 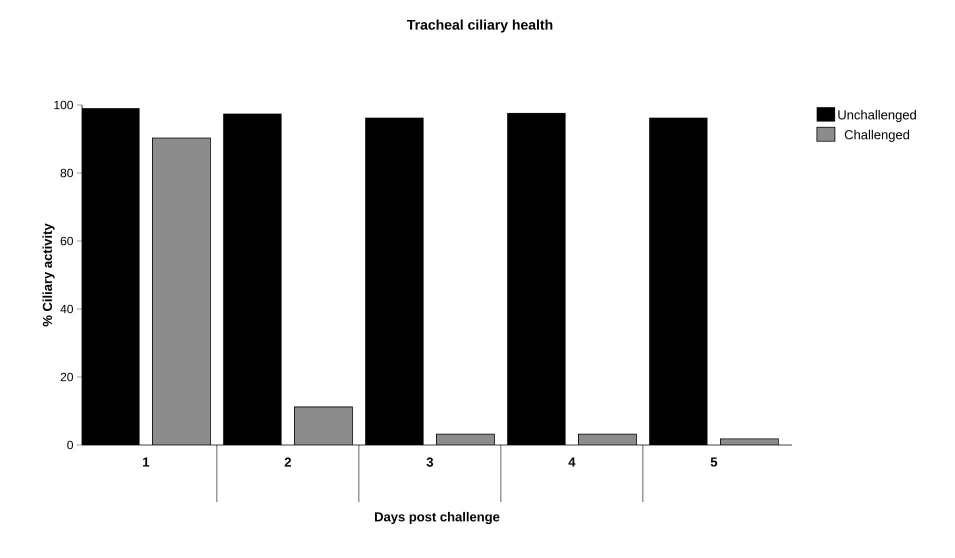 What do you see at coordinates (67, 309) in the screenshot?
I see `y-tick-label: 40` at bounding box center [67, 309].